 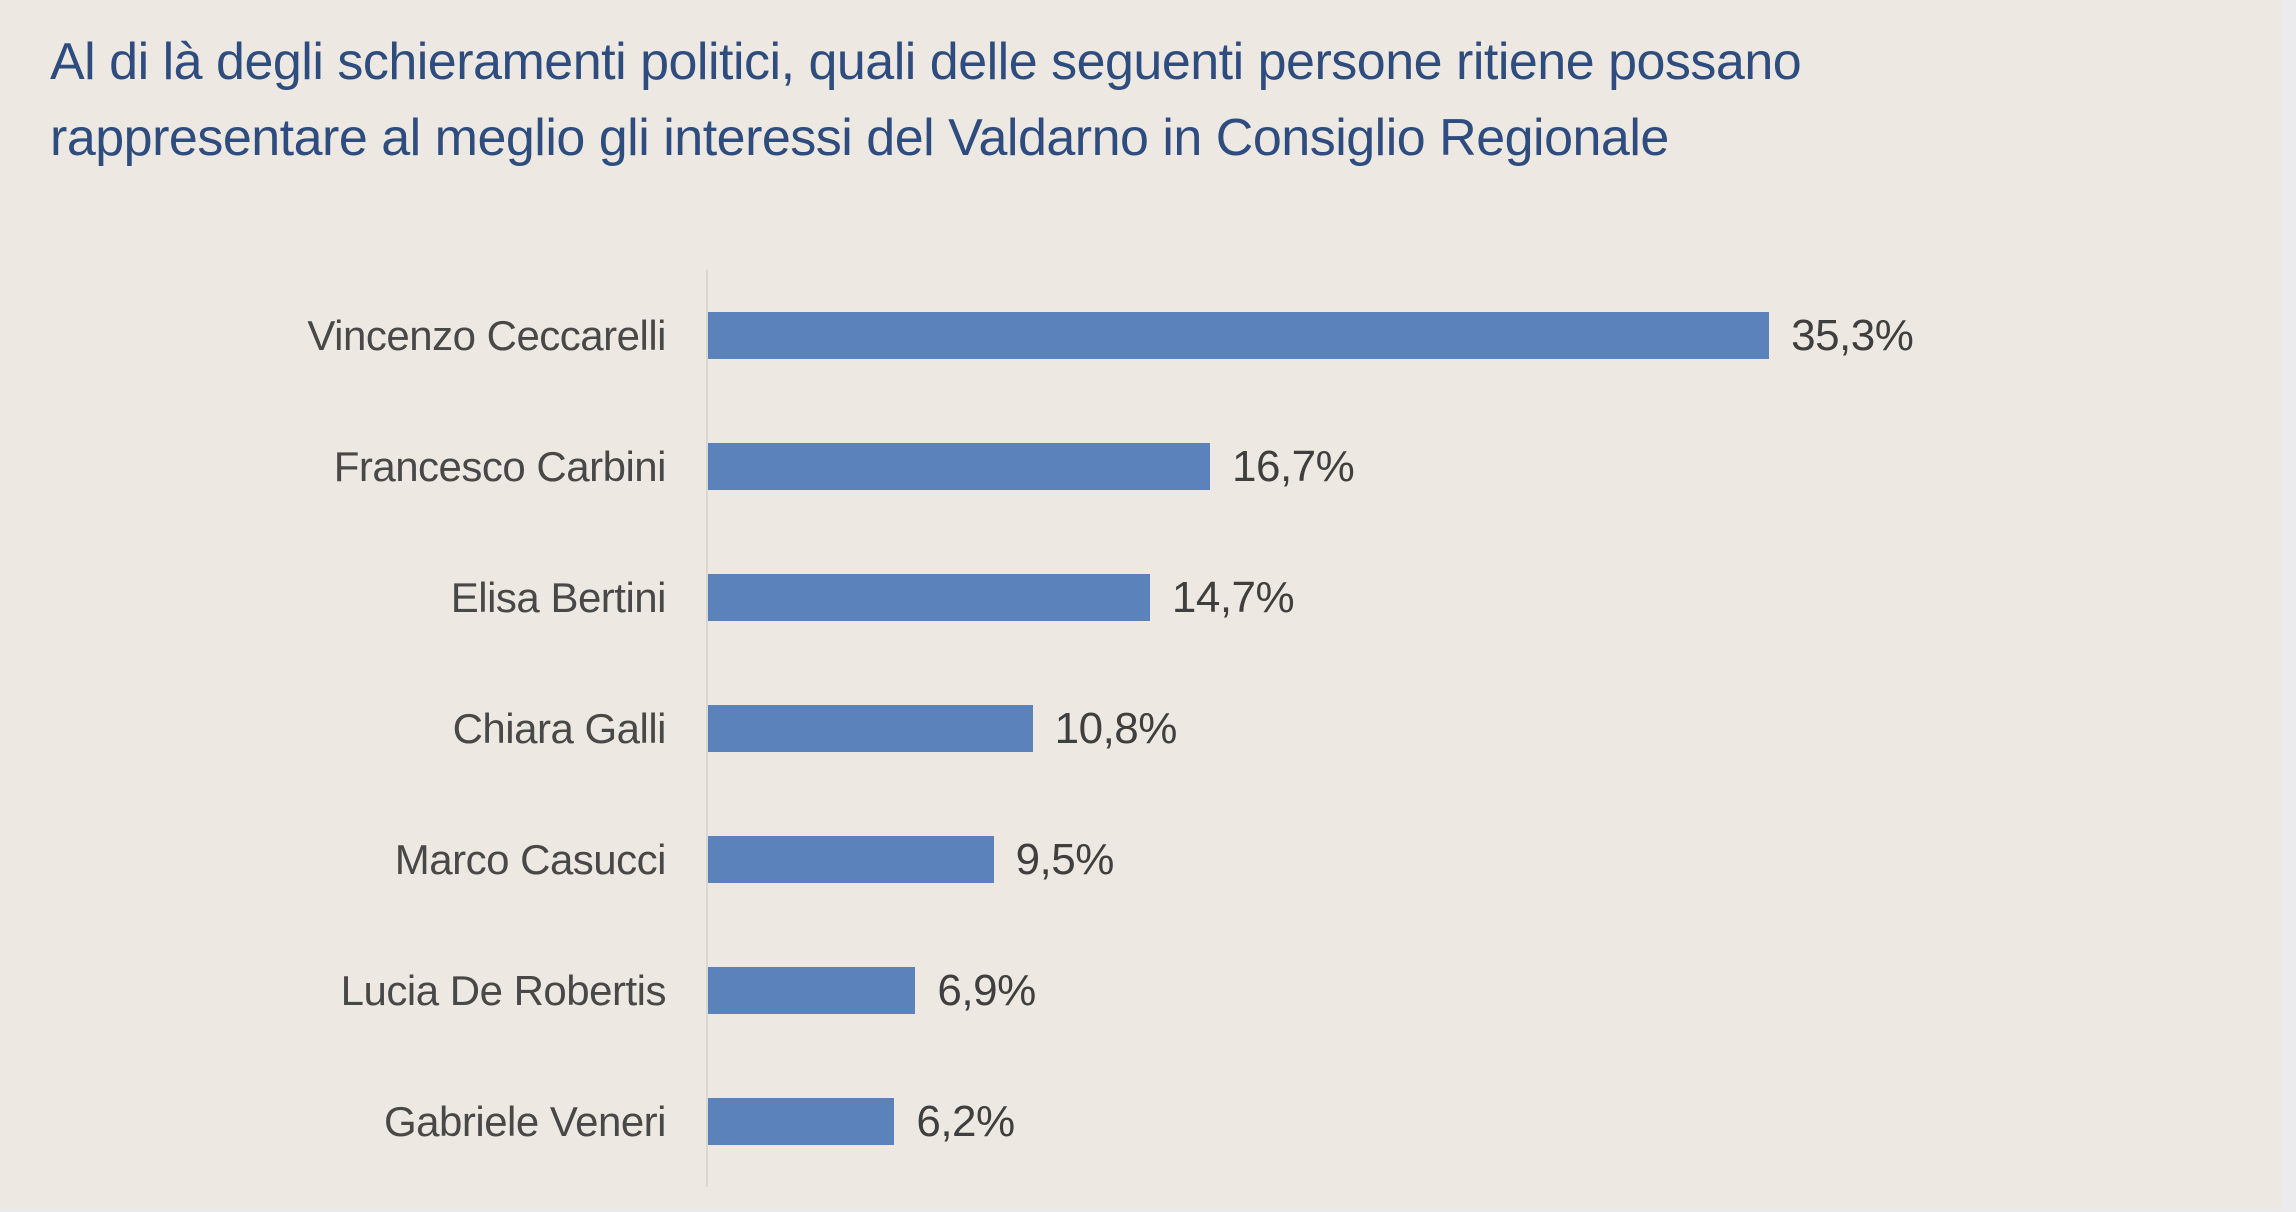 I want to click on value-label: 35,3%, so click(x=1852, y=335).